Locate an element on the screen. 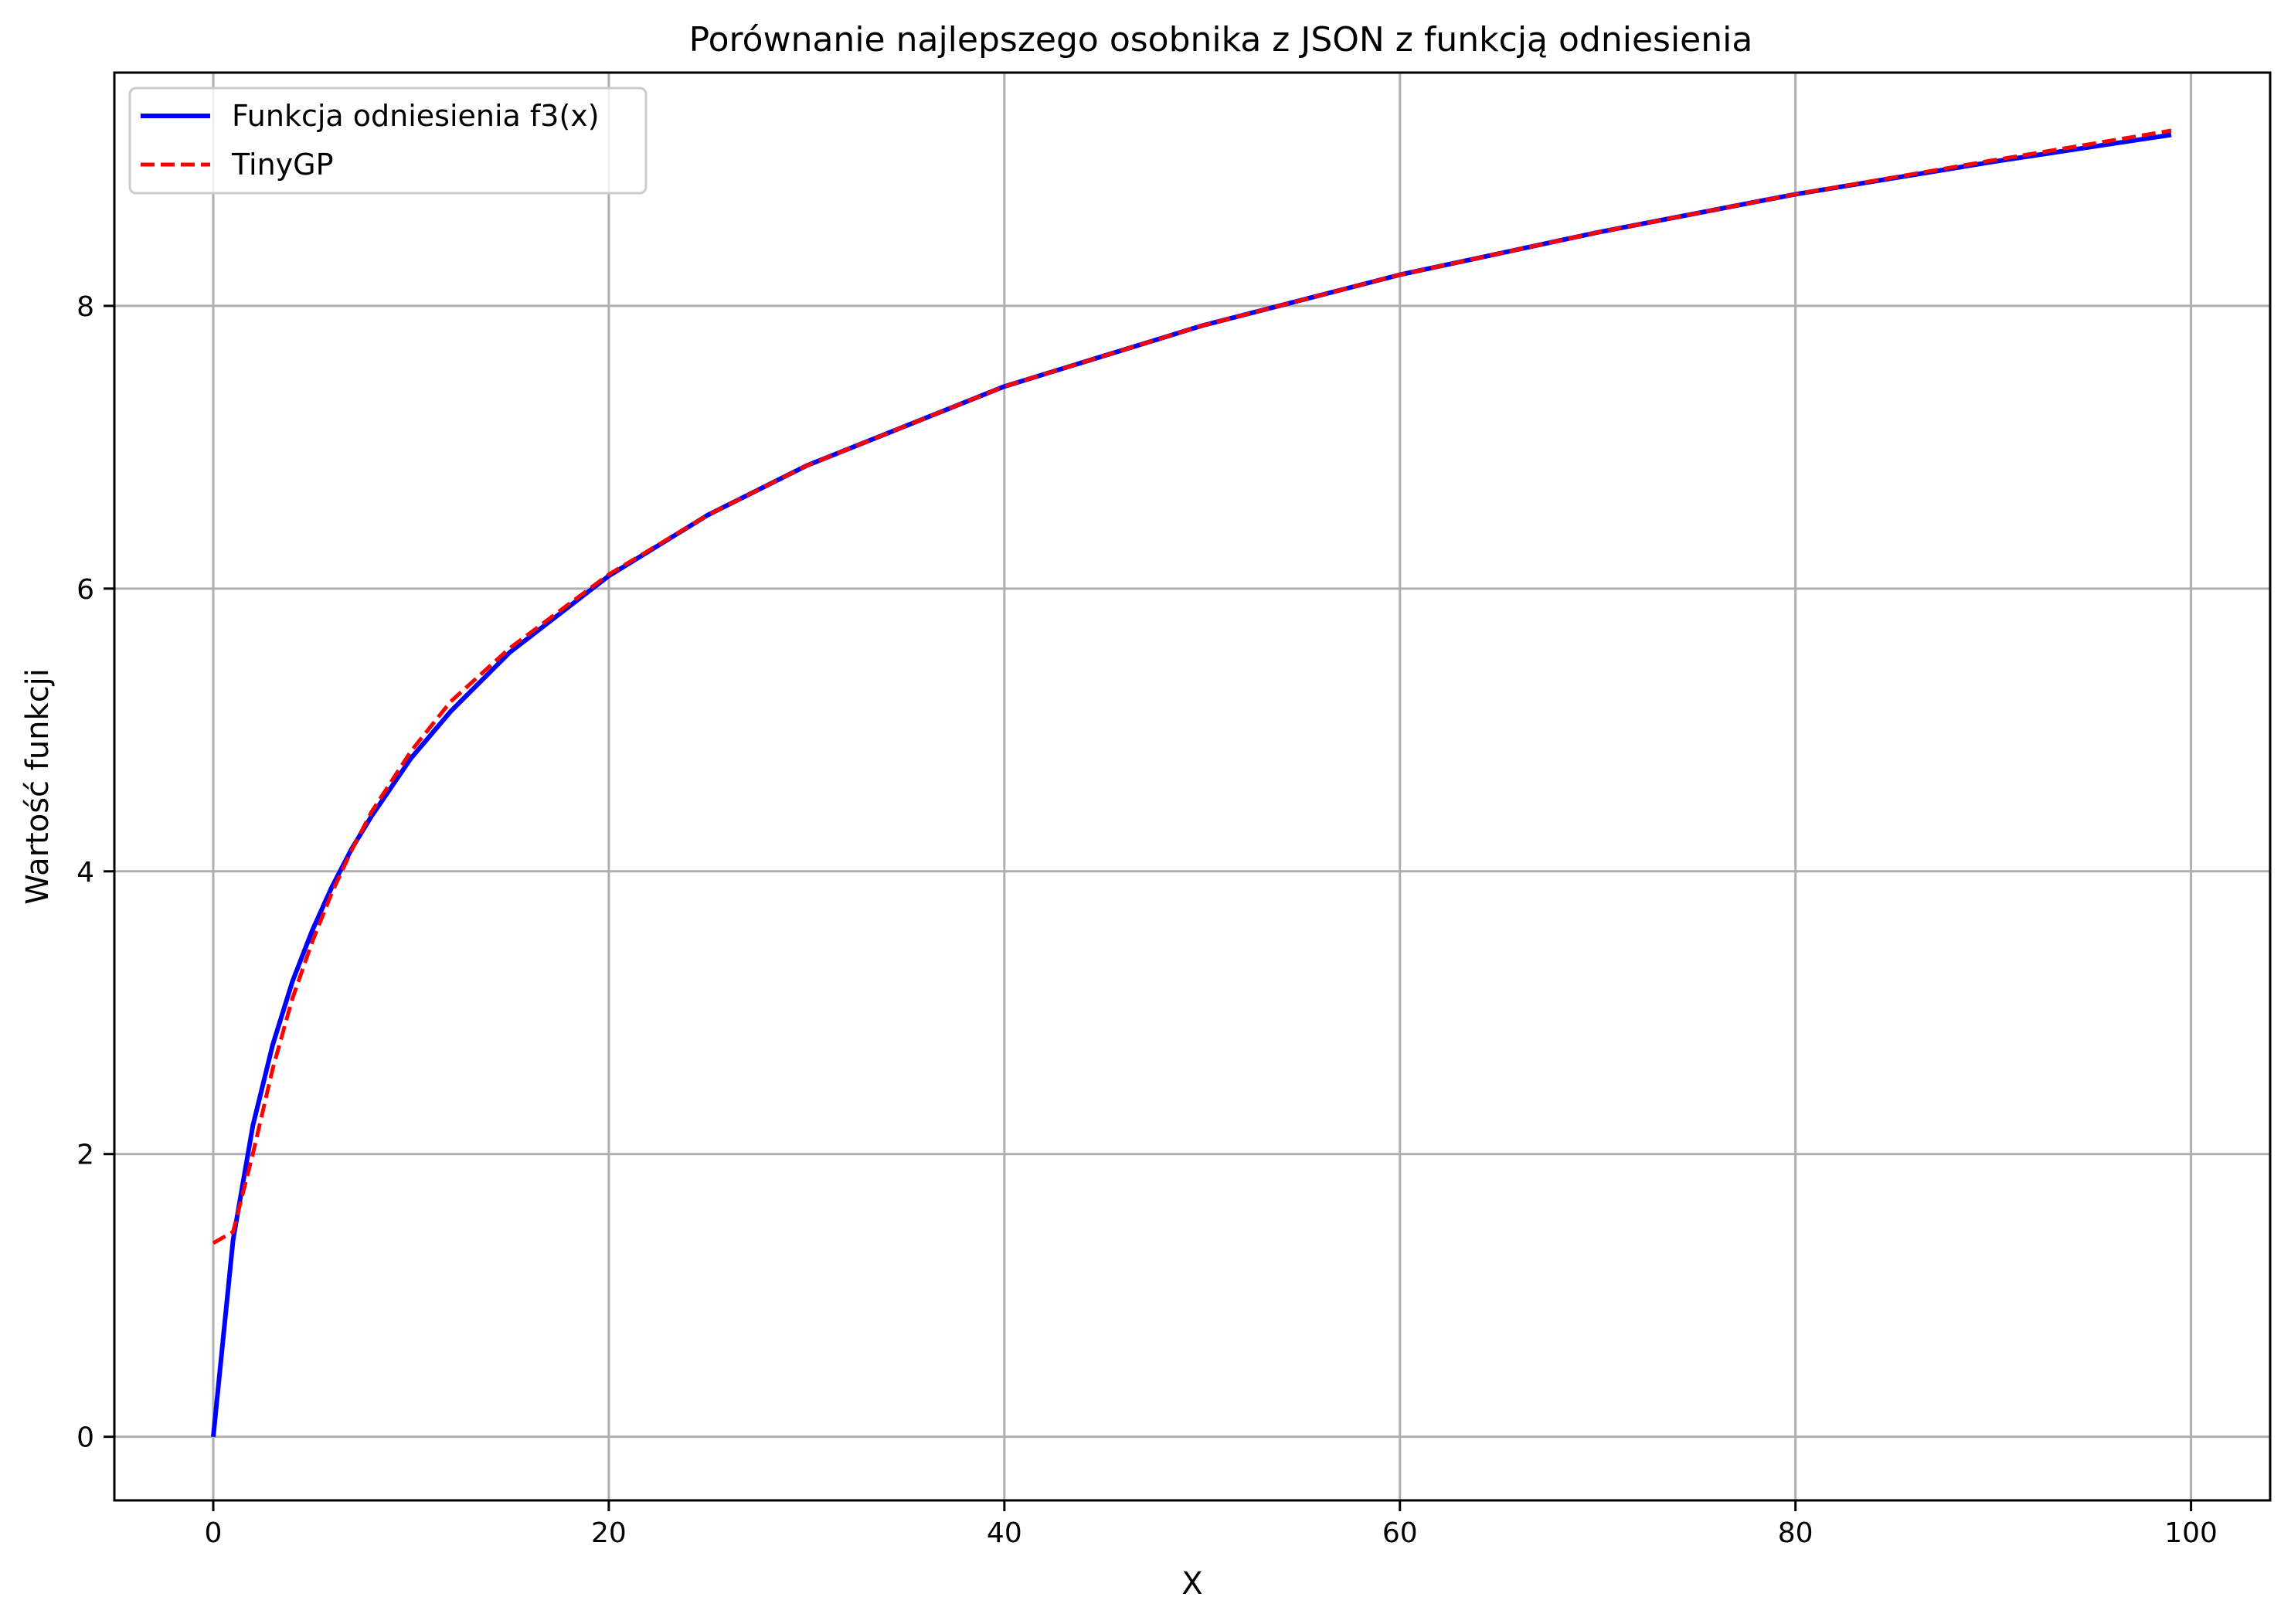 This screenshot has width=2291, height=1624. y-tick-label: 0 is located at coordinates (85, 1438).